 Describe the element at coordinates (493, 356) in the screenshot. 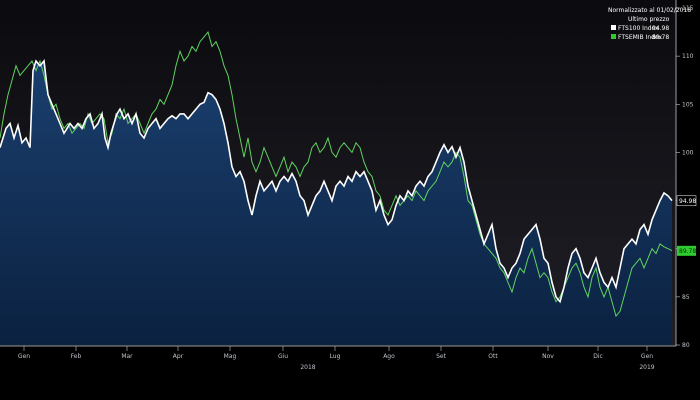

I see `x-tick-label: Ott` at that location.